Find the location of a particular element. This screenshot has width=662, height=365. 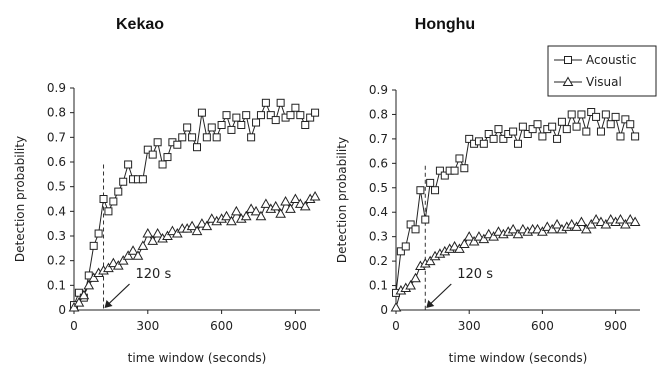

x-tick-label: 300 is located at coordinates (469, 326).